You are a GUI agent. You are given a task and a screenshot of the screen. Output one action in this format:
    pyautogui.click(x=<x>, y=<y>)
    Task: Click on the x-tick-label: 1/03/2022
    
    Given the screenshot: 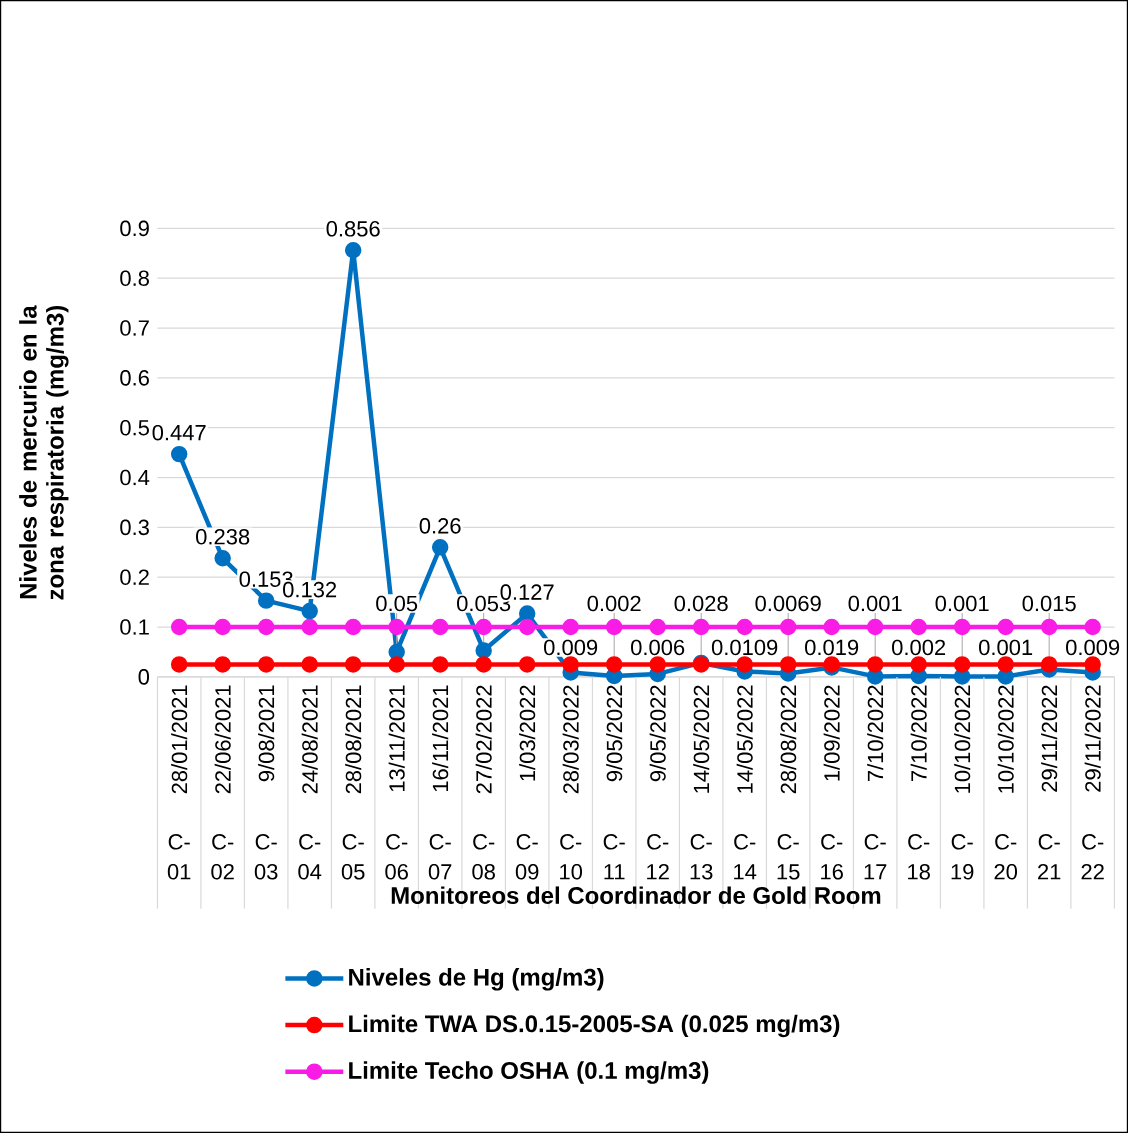 What is the action you would take?
    pyautogui.click(x=527, y=733)
    